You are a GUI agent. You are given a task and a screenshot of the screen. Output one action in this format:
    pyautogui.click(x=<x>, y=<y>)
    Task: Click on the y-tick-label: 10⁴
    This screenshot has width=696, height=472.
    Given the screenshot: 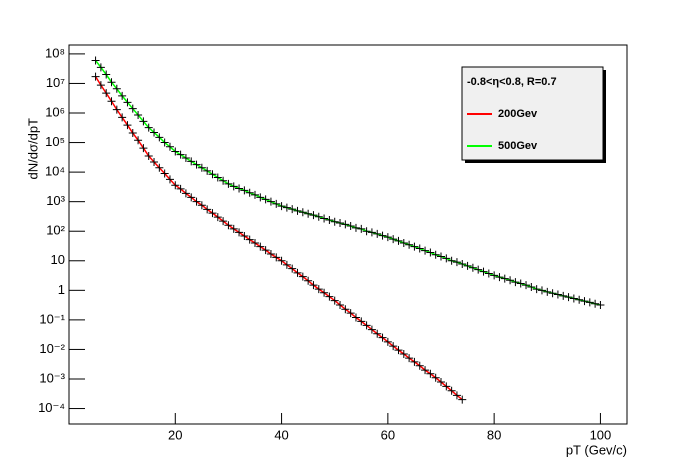 What is the action you would take?
    pyautogui.click(x=55, y=171)
    